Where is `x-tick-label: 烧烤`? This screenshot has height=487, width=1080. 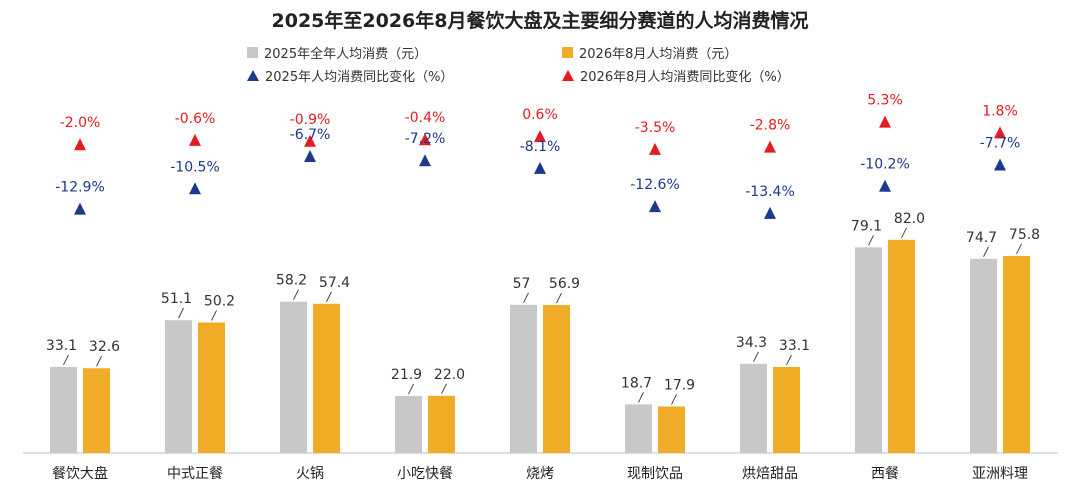 x-tick-label: 烧烤 is located at coordinates (540, 474).